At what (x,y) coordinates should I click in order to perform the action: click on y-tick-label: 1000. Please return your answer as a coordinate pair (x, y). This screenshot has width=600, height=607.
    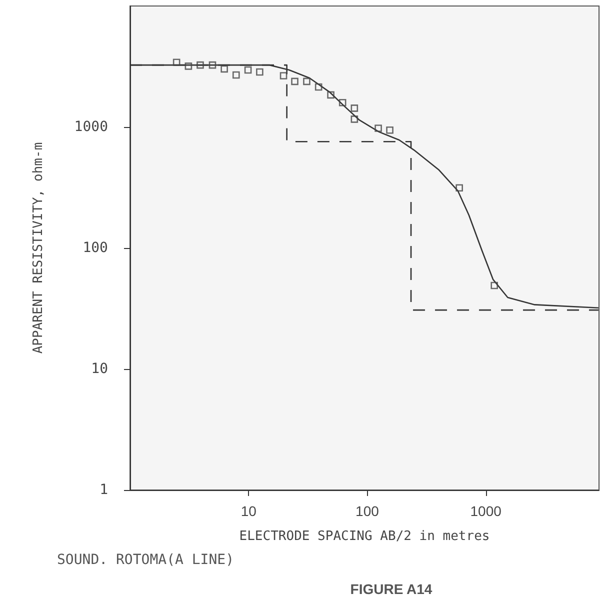
    Looking at the image, I should click on (91, 127).